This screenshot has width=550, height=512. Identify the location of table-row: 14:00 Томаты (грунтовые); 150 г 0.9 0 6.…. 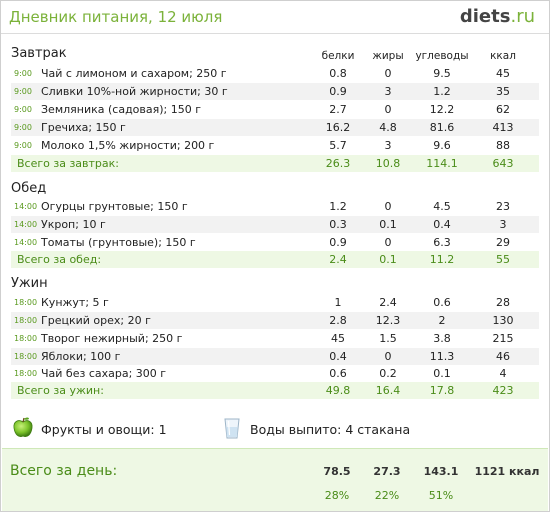
(275, 242).